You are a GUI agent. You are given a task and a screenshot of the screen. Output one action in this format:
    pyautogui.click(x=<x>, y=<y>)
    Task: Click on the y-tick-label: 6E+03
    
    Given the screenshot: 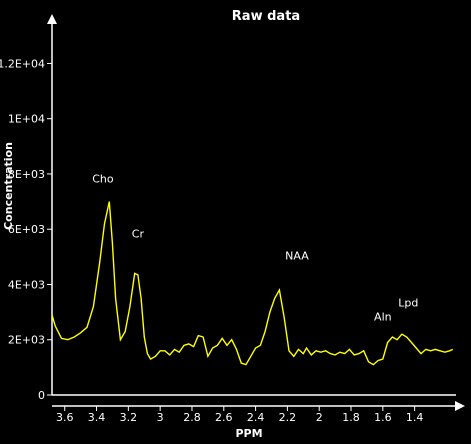 What is the action you would take?
    pyautogui.click(x=26, y=229)
    